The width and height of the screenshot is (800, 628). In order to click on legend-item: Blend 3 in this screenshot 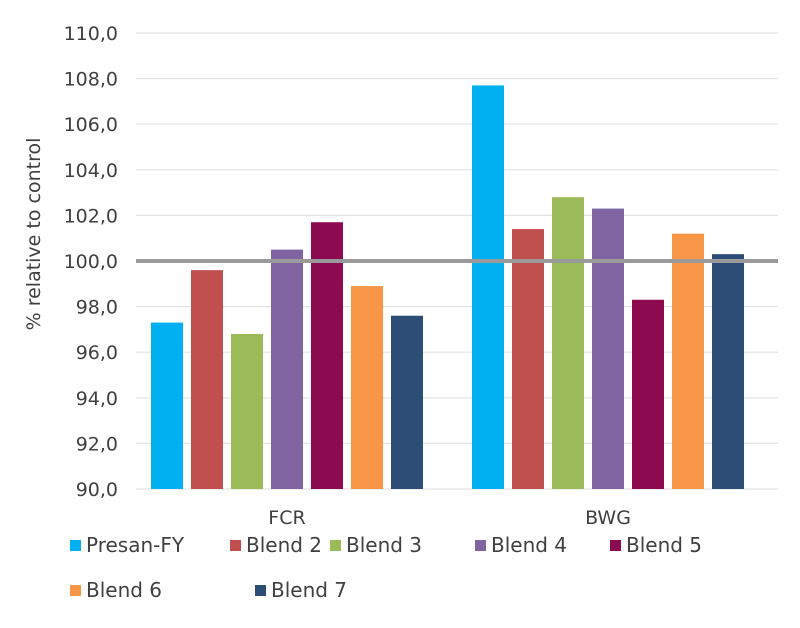, I will do `click(376, 545)`.